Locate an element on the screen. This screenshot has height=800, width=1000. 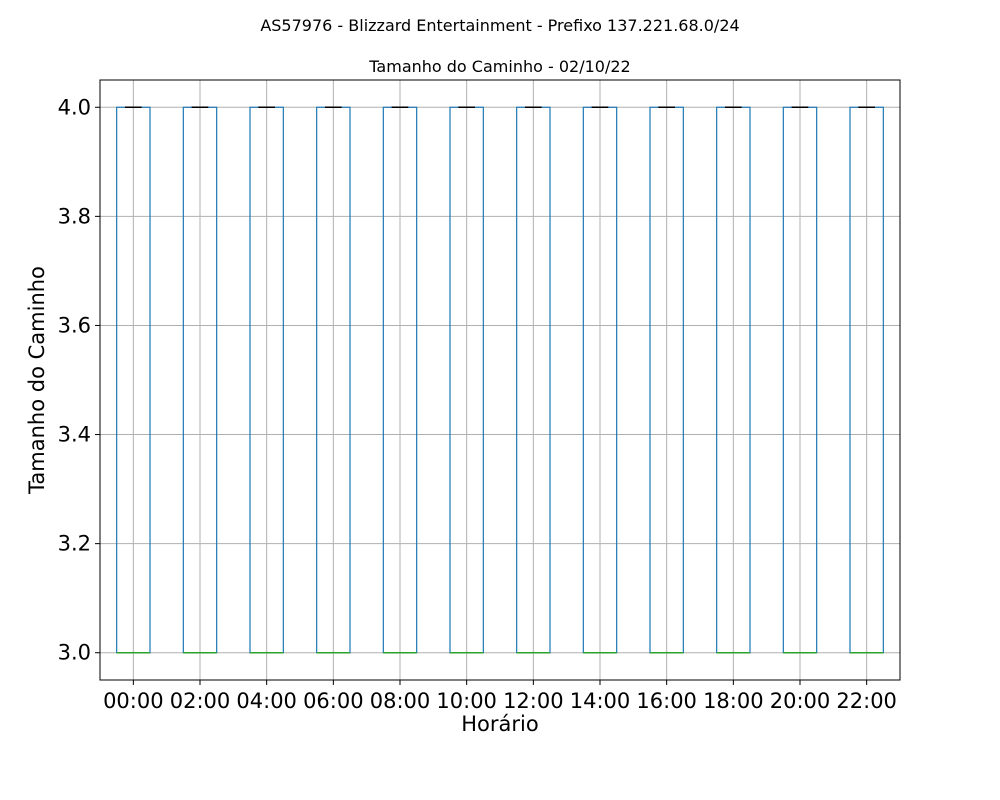
y-tick-label: 3.4 is located at coordinates (74, 435).